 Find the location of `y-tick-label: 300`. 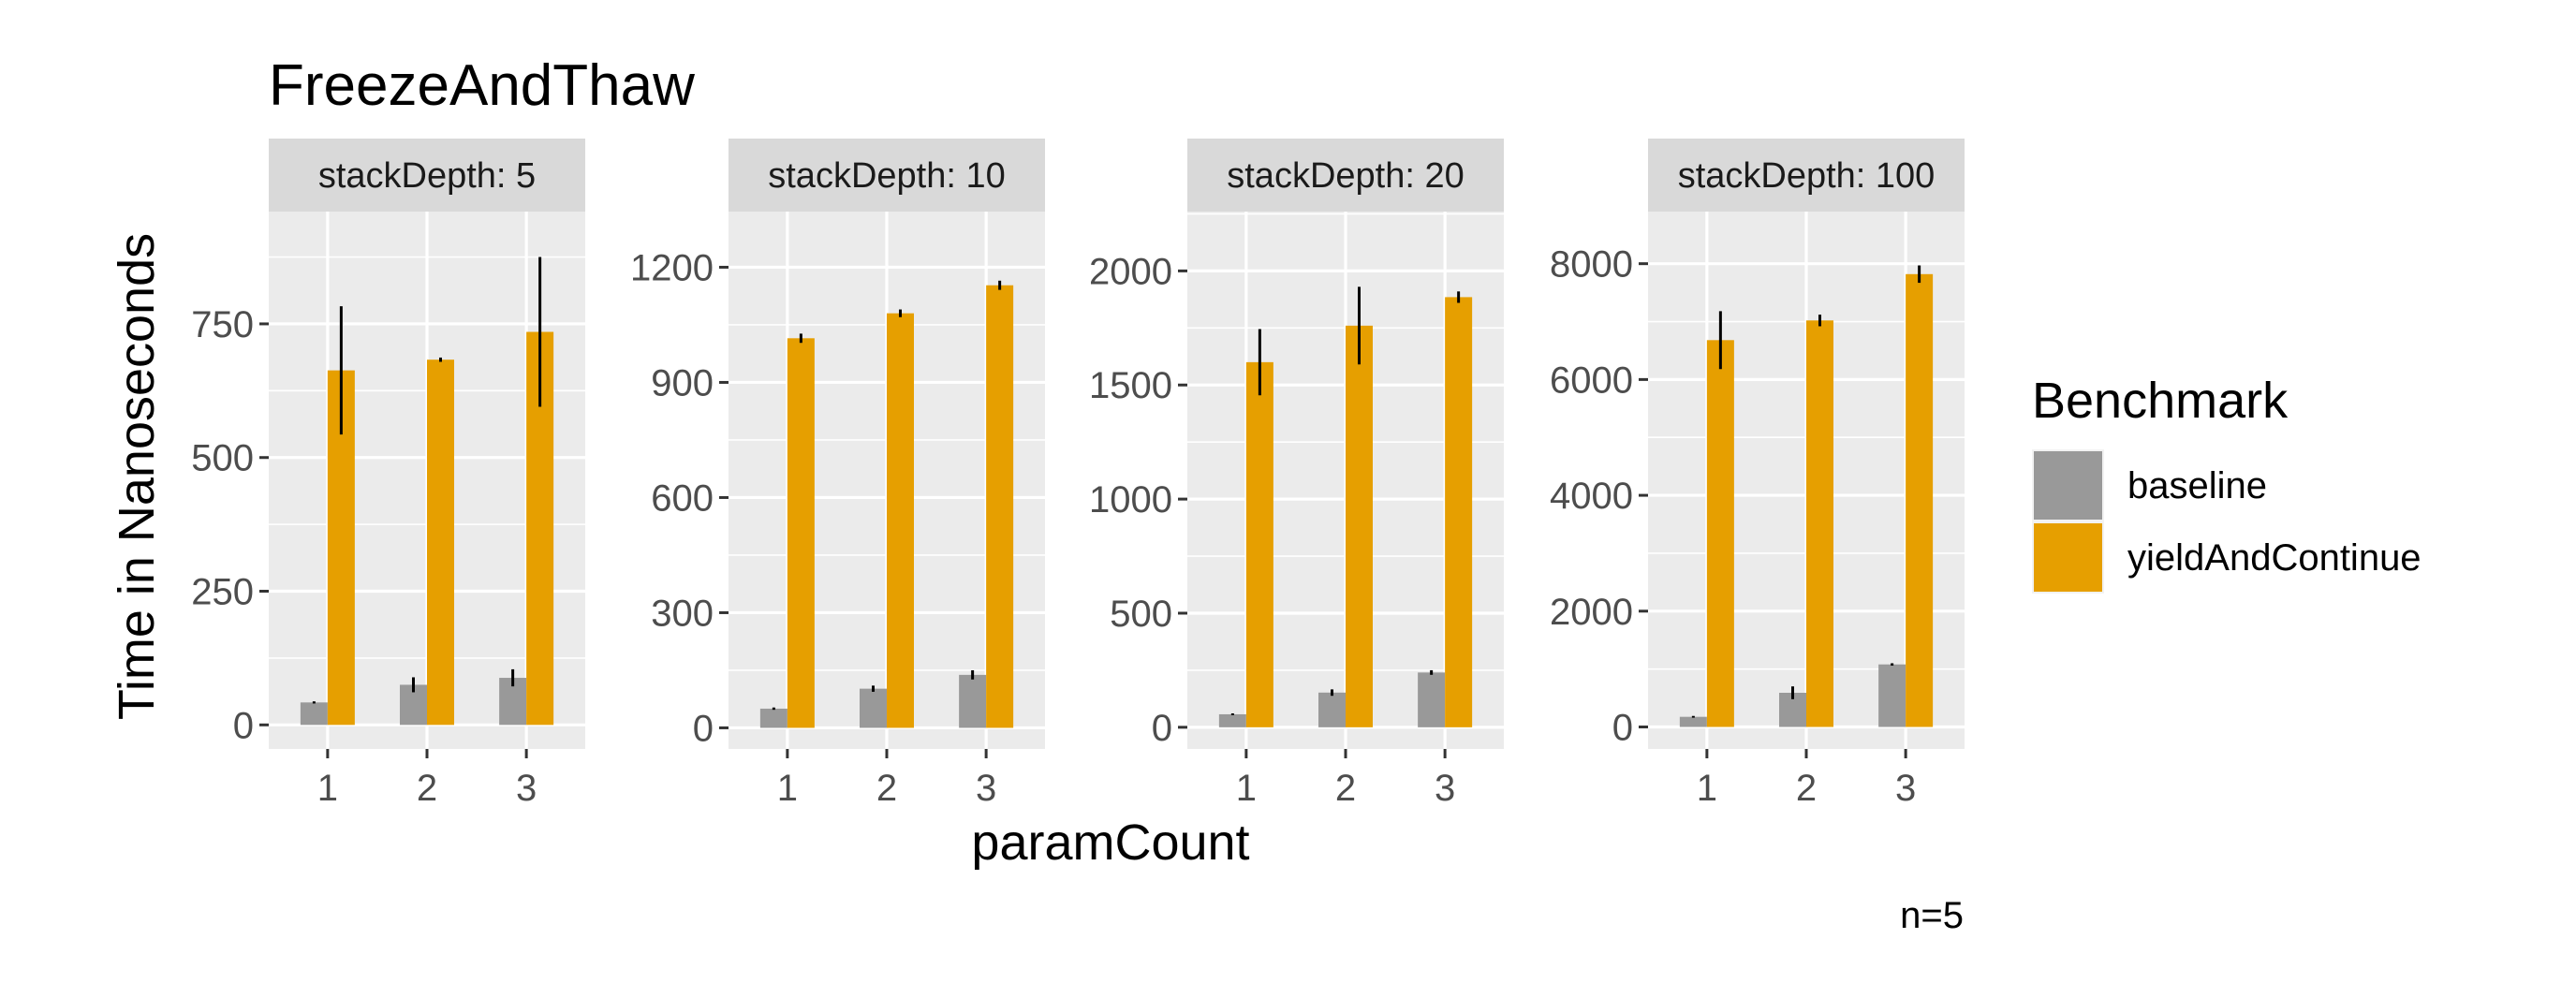

y-tick-label: 300 is located at coordinates (682, 613).